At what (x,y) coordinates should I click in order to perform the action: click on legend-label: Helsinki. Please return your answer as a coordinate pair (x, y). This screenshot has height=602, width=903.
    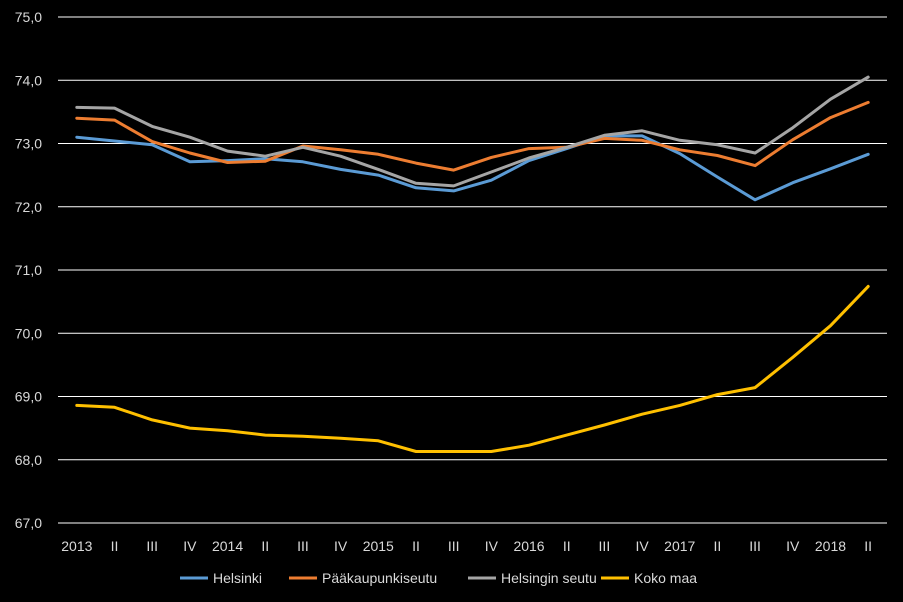
    Looking at the image, I should click on (237, 578).